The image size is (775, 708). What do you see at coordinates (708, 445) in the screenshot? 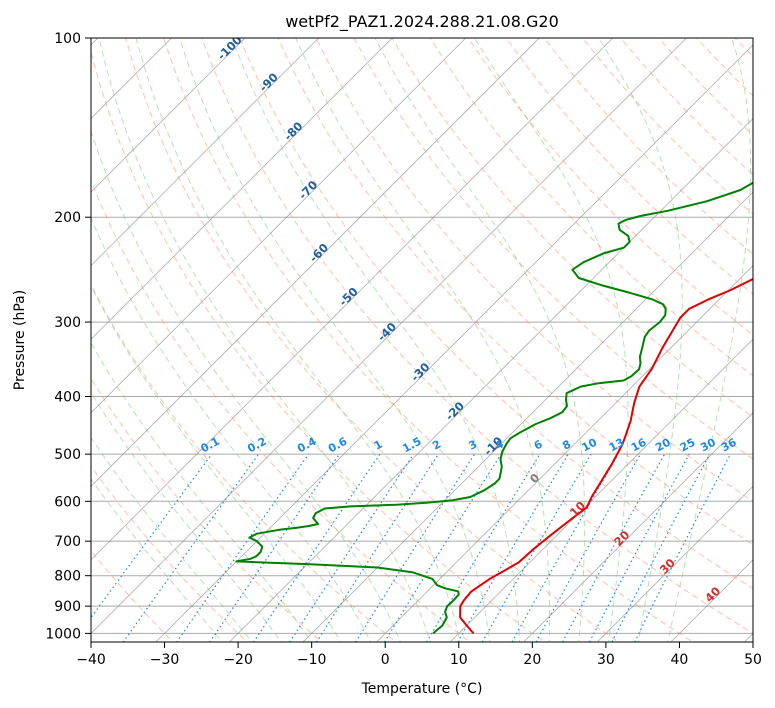
I see `mixing-ratio-label: 30` at bounding box center [708, 445].